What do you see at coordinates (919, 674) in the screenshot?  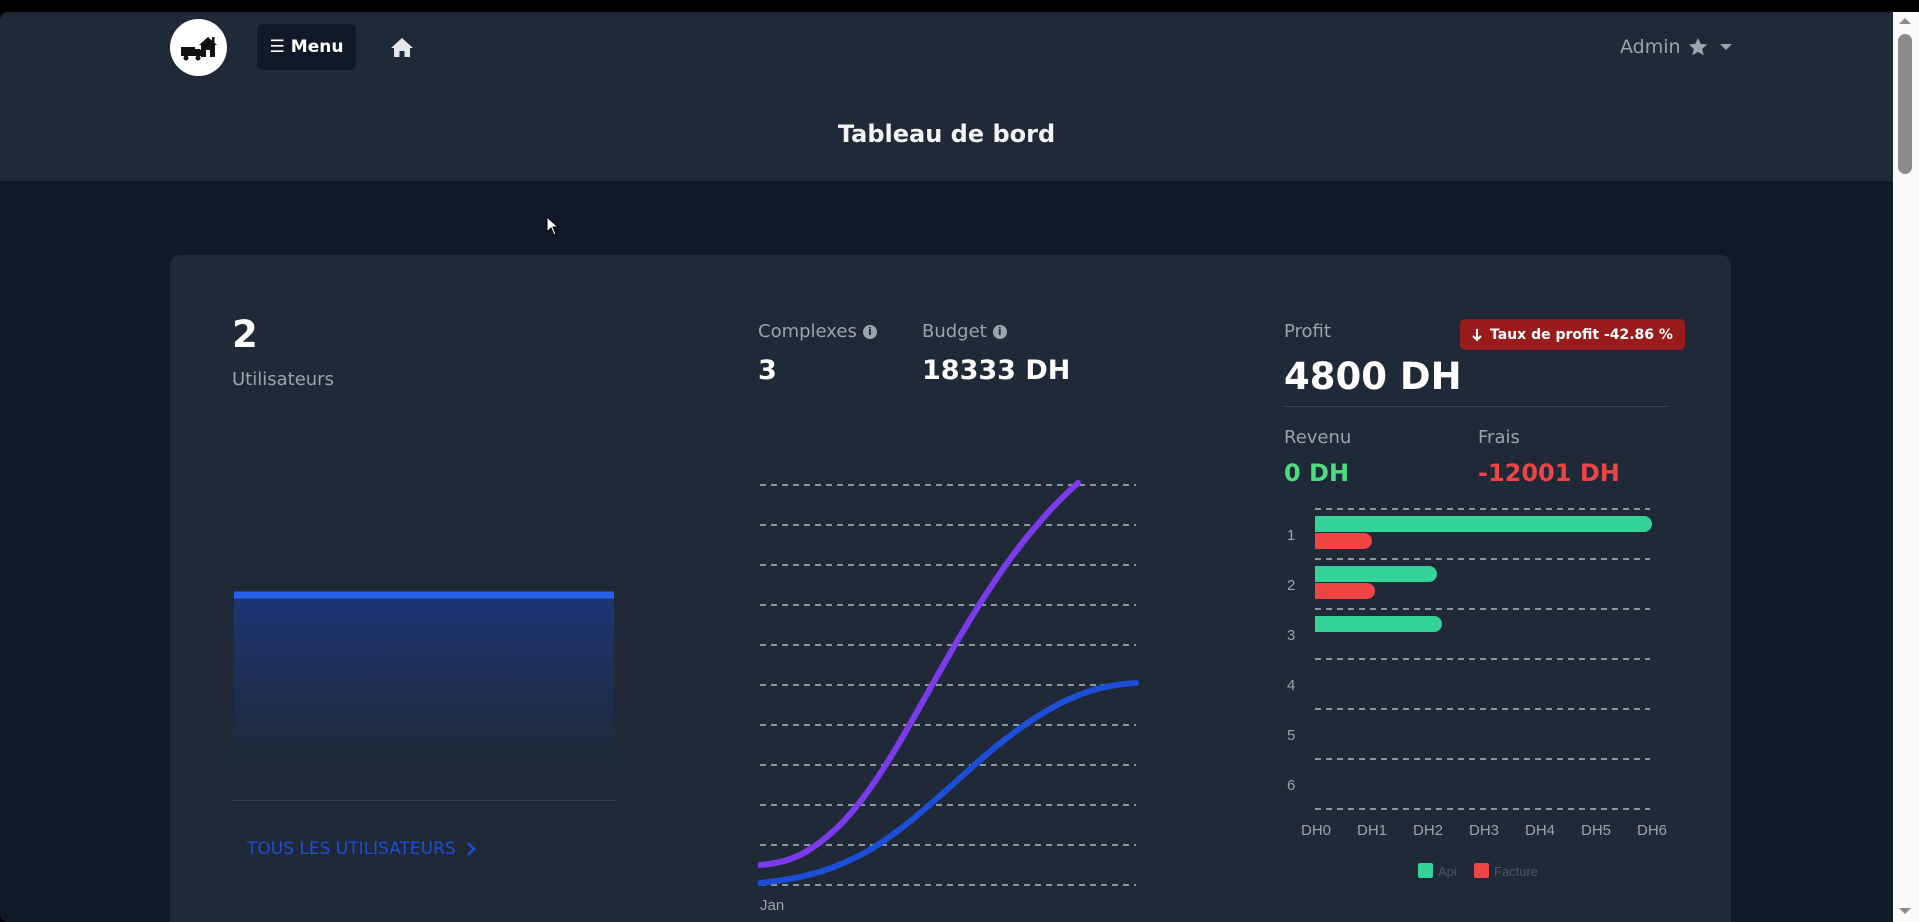 I see `purple-series-line` at bounding box center [919, 674].